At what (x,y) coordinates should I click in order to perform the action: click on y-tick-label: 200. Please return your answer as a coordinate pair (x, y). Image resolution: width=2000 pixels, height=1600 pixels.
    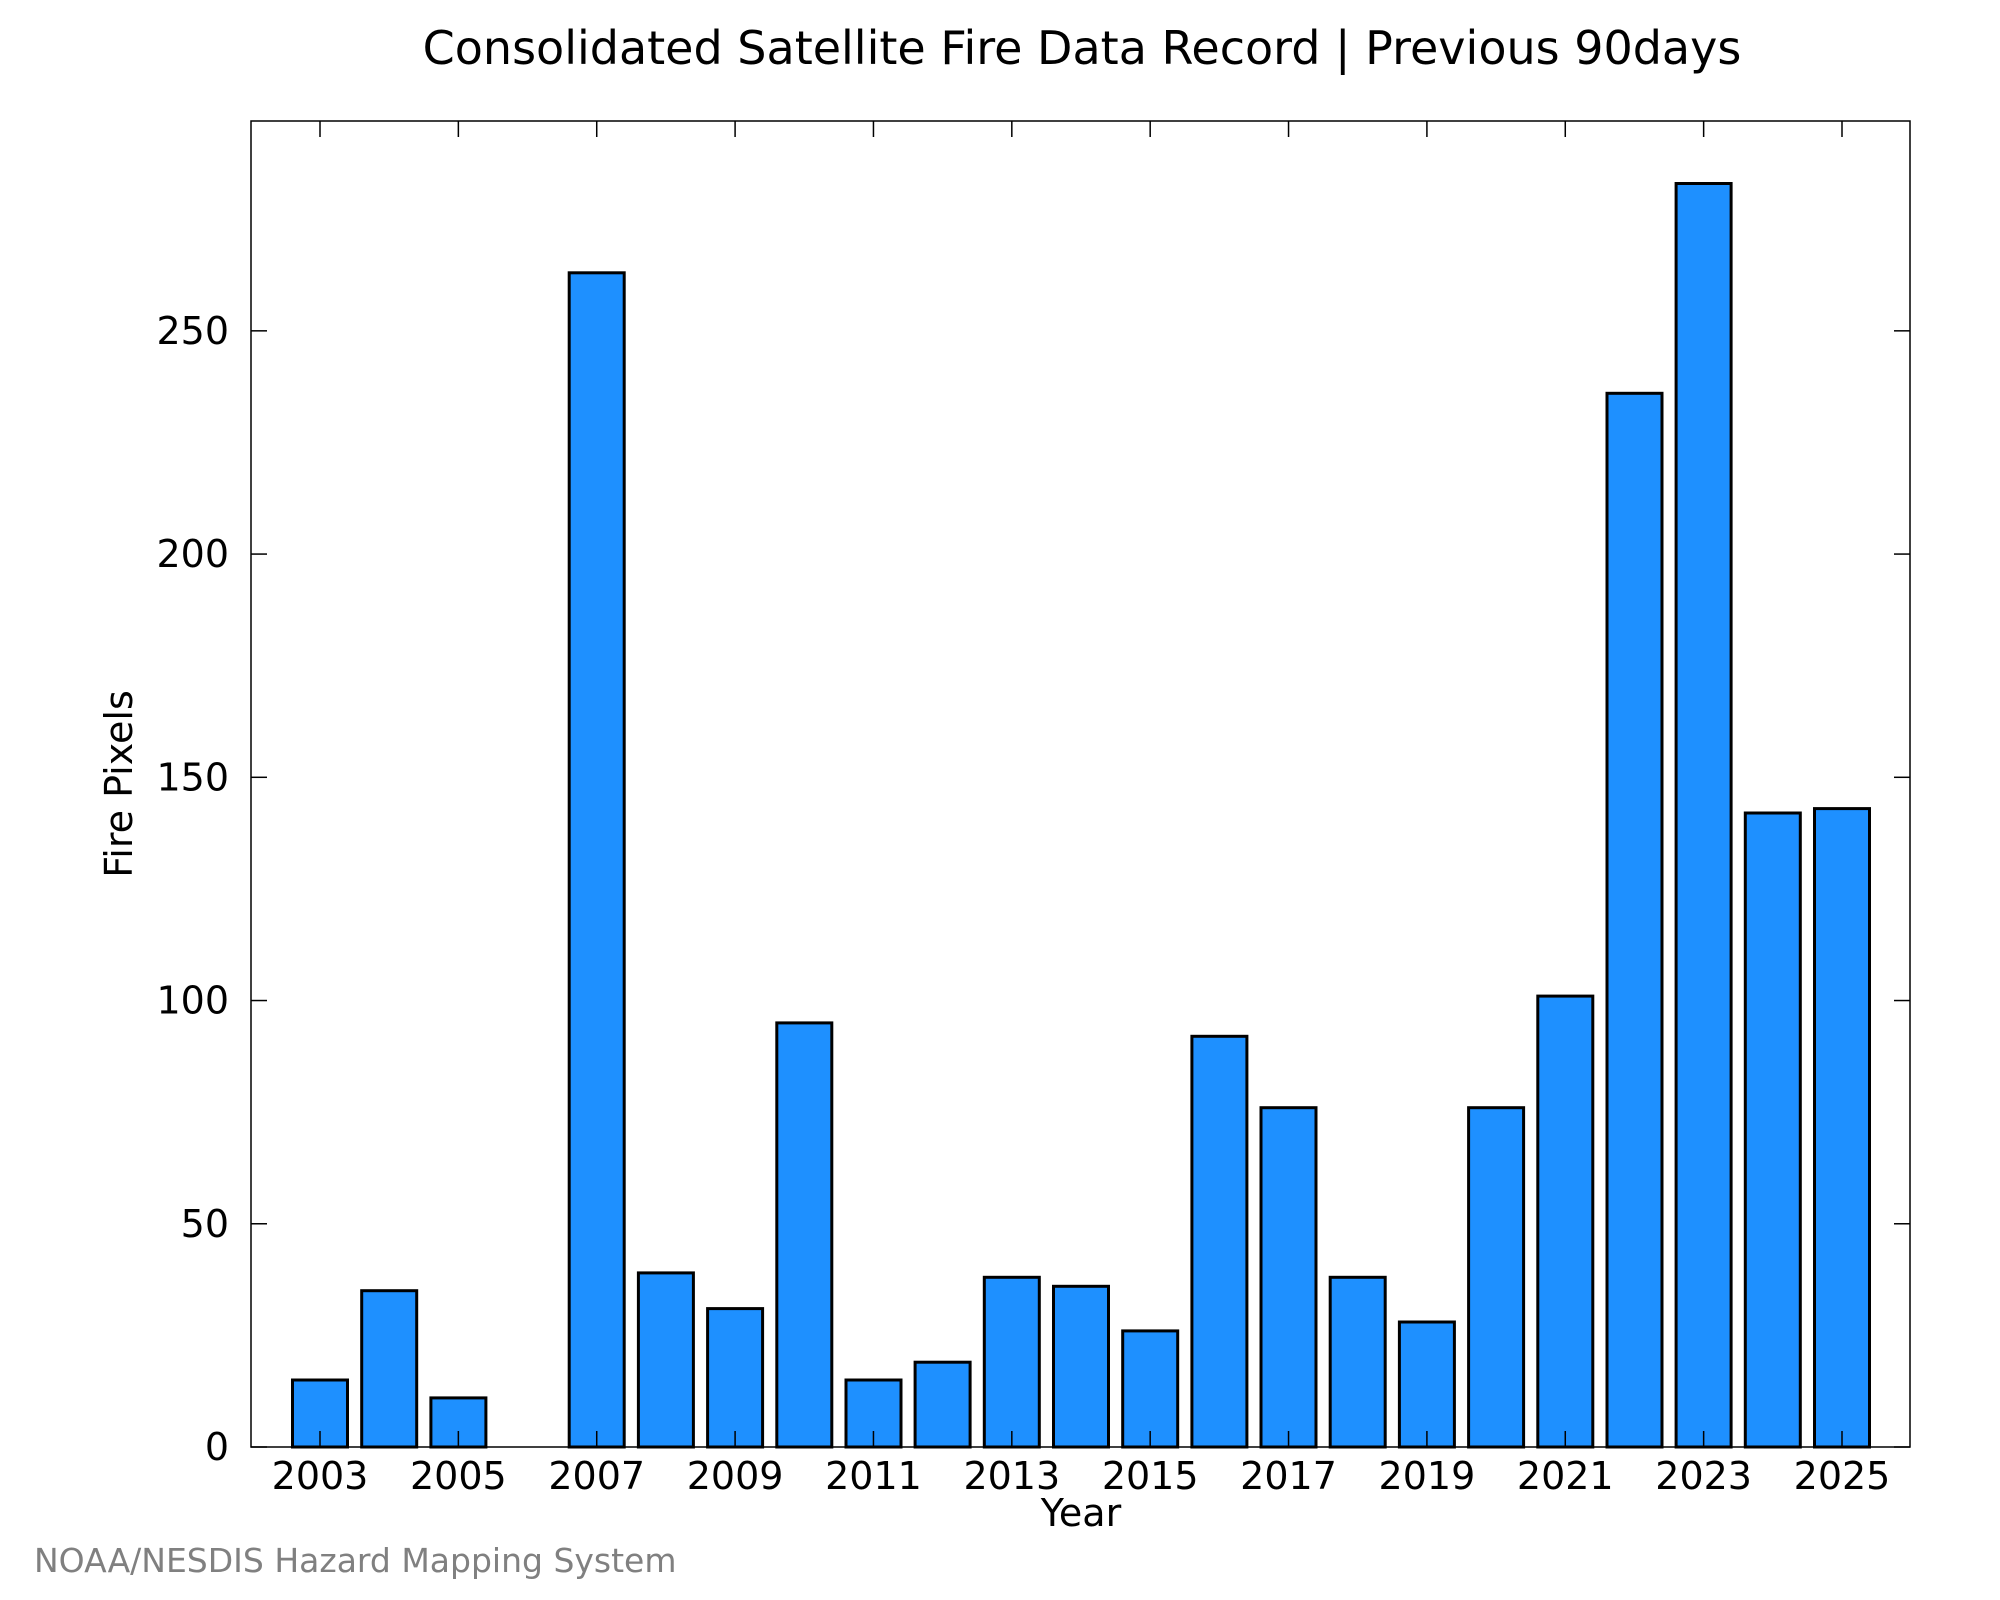
    Looking at the image, I should click on (192, 554).